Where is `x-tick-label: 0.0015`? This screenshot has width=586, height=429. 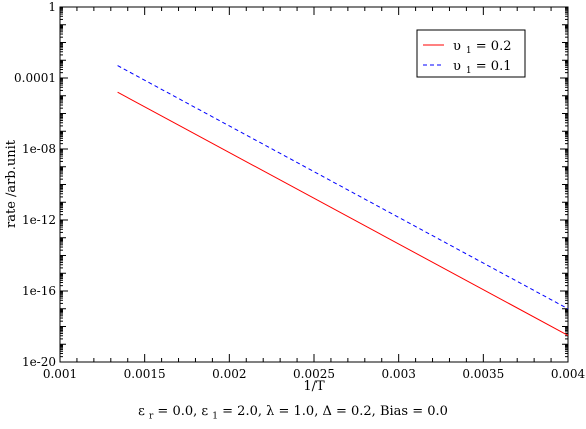
x-tick-label: 0.0015 is located at coordinates (145, 374).